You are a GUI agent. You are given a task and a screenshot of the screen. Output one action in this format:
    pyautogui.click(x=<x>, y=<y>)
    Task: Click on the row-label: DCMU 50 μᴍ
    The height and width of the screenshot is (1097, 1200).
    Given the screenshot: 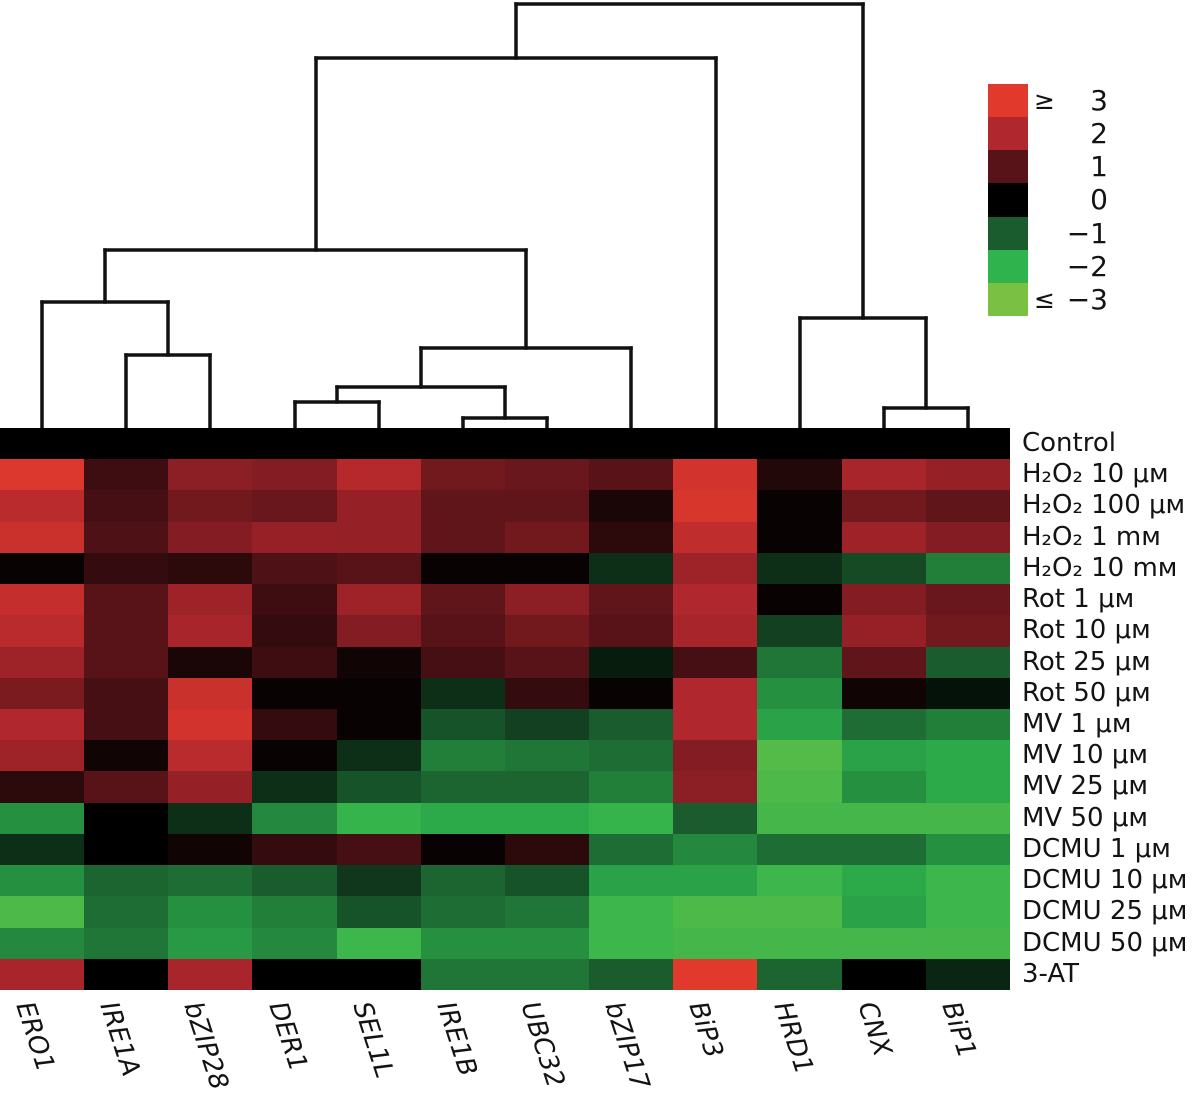 What is the action you would take?
    pyautogui.click(x=1105, y=942)
    